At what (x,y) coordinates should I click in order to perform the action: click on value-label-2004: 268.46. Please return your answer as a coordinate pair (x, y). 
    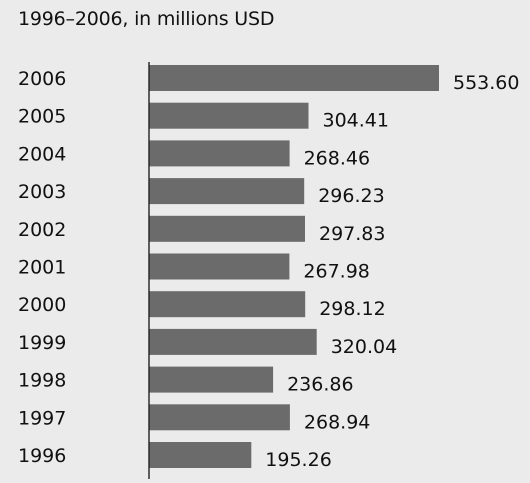
    Looking at the image, I should click on (337, 158).